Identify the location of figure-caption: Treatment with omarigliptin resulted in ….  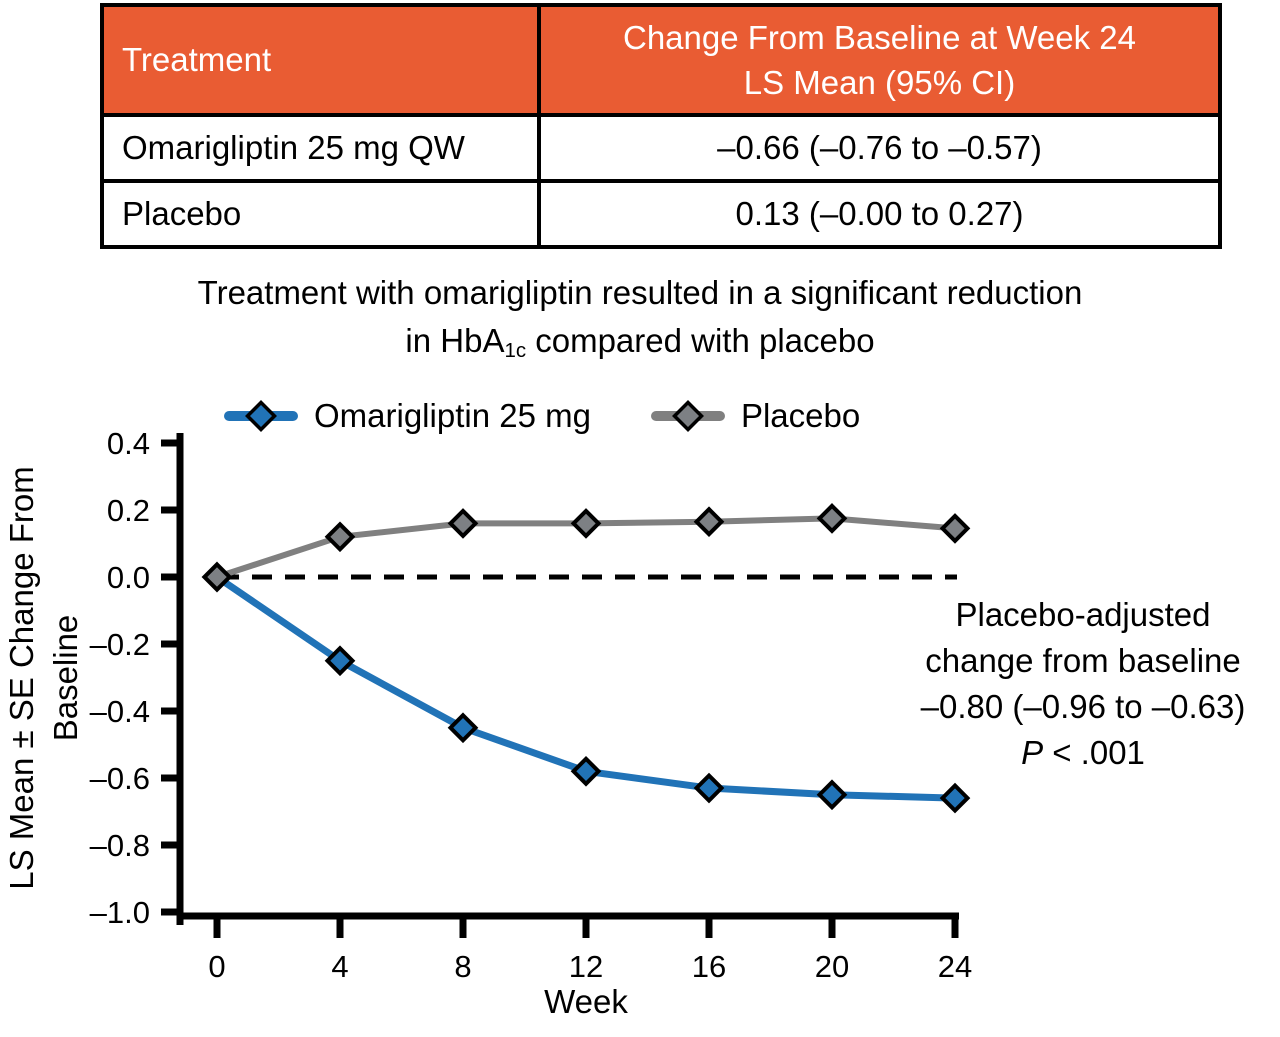
(640, 319).